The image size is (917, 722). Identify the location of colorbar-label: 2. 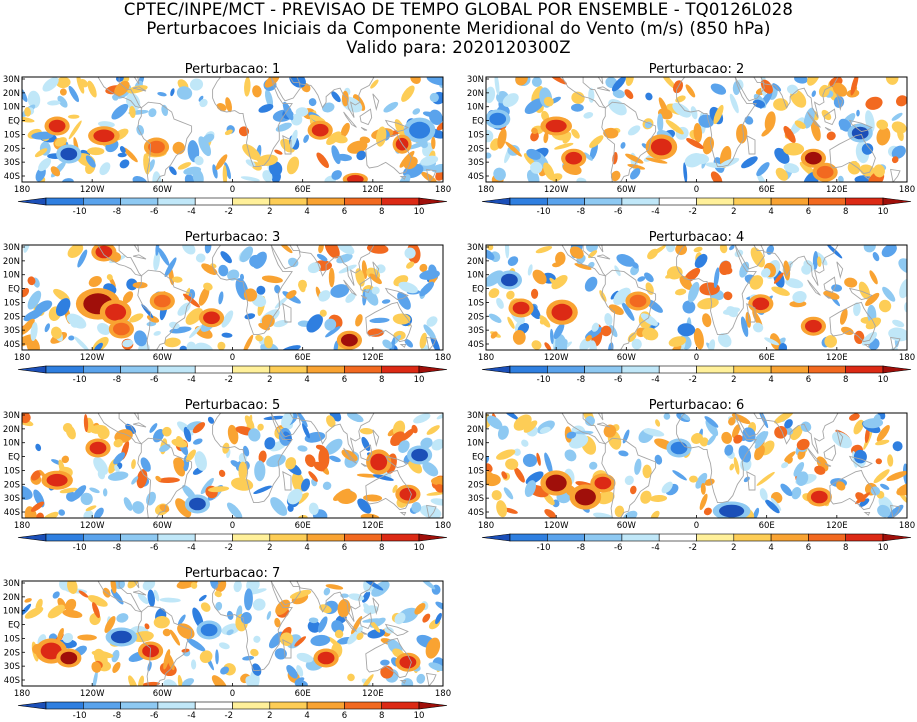
(269, 380).